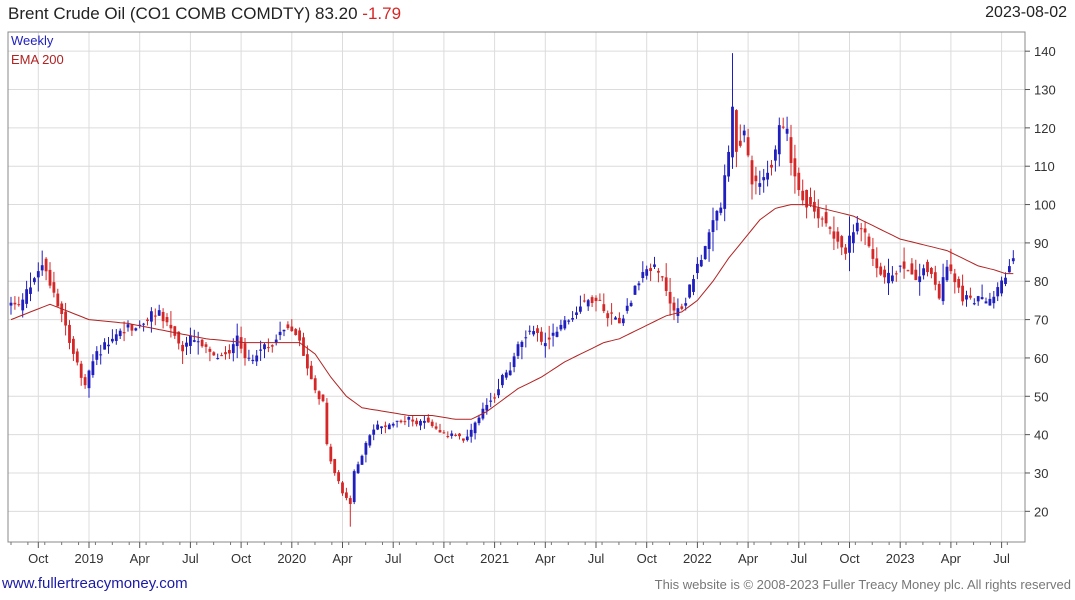  I want to click on y-tick-label: 30, so click(1041, 473).